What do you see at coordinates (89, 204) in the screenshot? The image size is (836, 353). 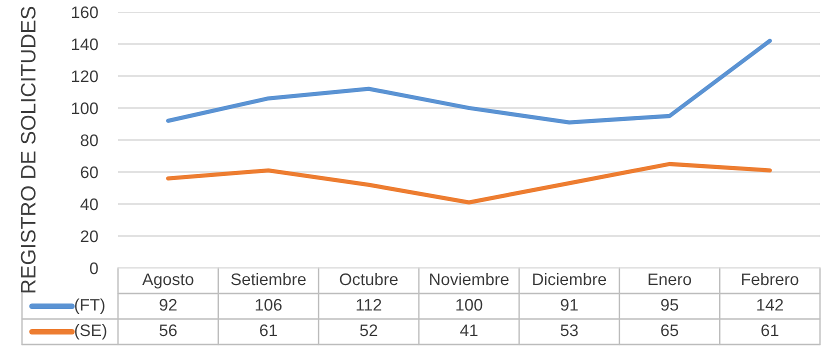 I see `y-tick-label: 40` at bounding box center [89, 204].